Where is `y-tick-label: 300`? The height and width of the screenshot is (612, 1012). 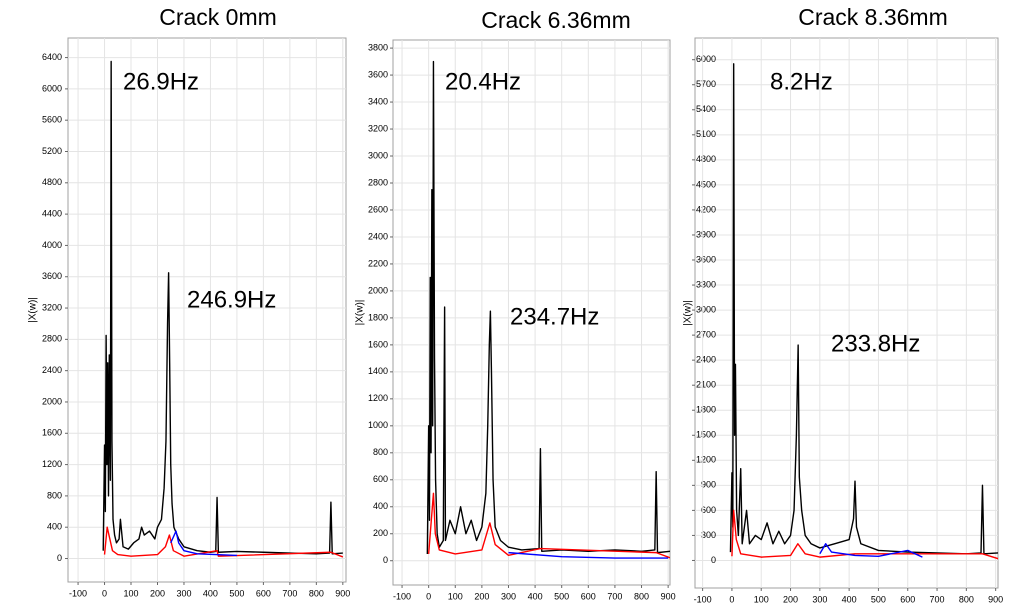
y-tick-label: 300 is located at coordinates (708, 535).